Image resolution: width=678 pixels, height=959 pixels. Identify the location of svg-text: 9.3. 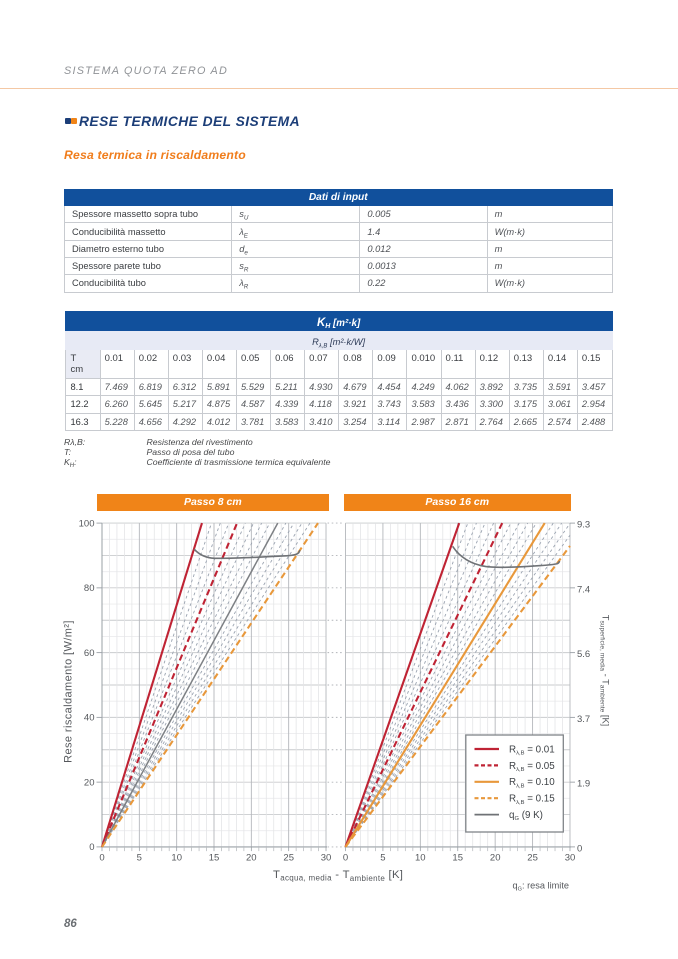
(583, 525).